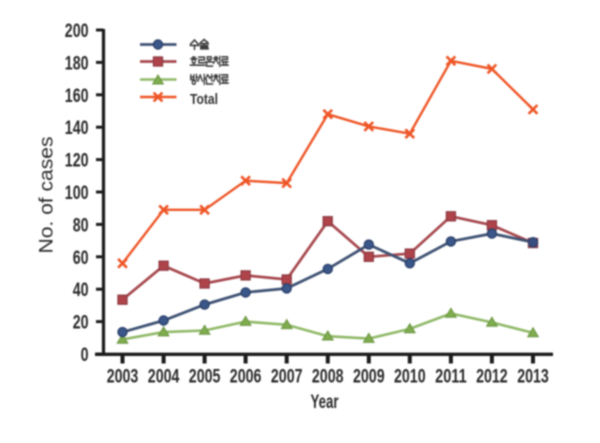  What do you see at coordinates (77, 193) in the screenshot?
I see `svg-text: 100` at bounding box center [77, 193].